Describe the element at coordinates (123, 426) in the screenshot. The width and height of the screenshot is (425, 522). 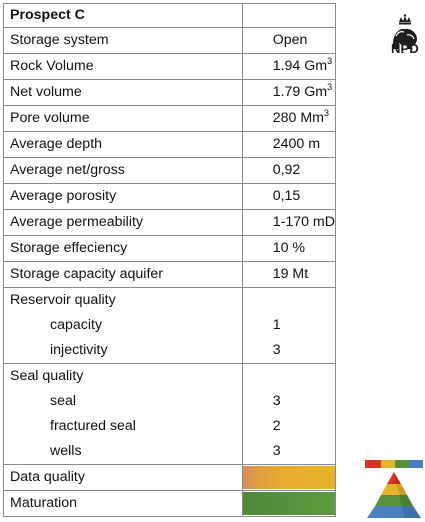
I see `row-label: fractured seal` at that location.